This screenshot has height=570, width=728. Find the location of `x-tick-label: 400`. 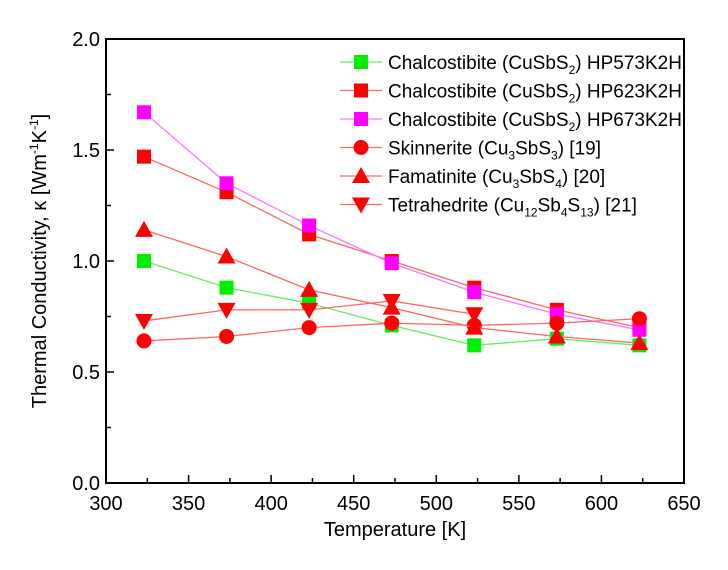

x-tick-label: 400 is located at coordinates (270, 504).